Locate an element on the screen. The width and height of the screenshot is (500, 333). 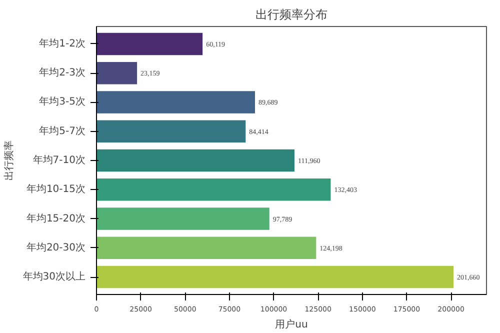
y-tick-label: 年均30次以上 is located at coordinates (54, 276).